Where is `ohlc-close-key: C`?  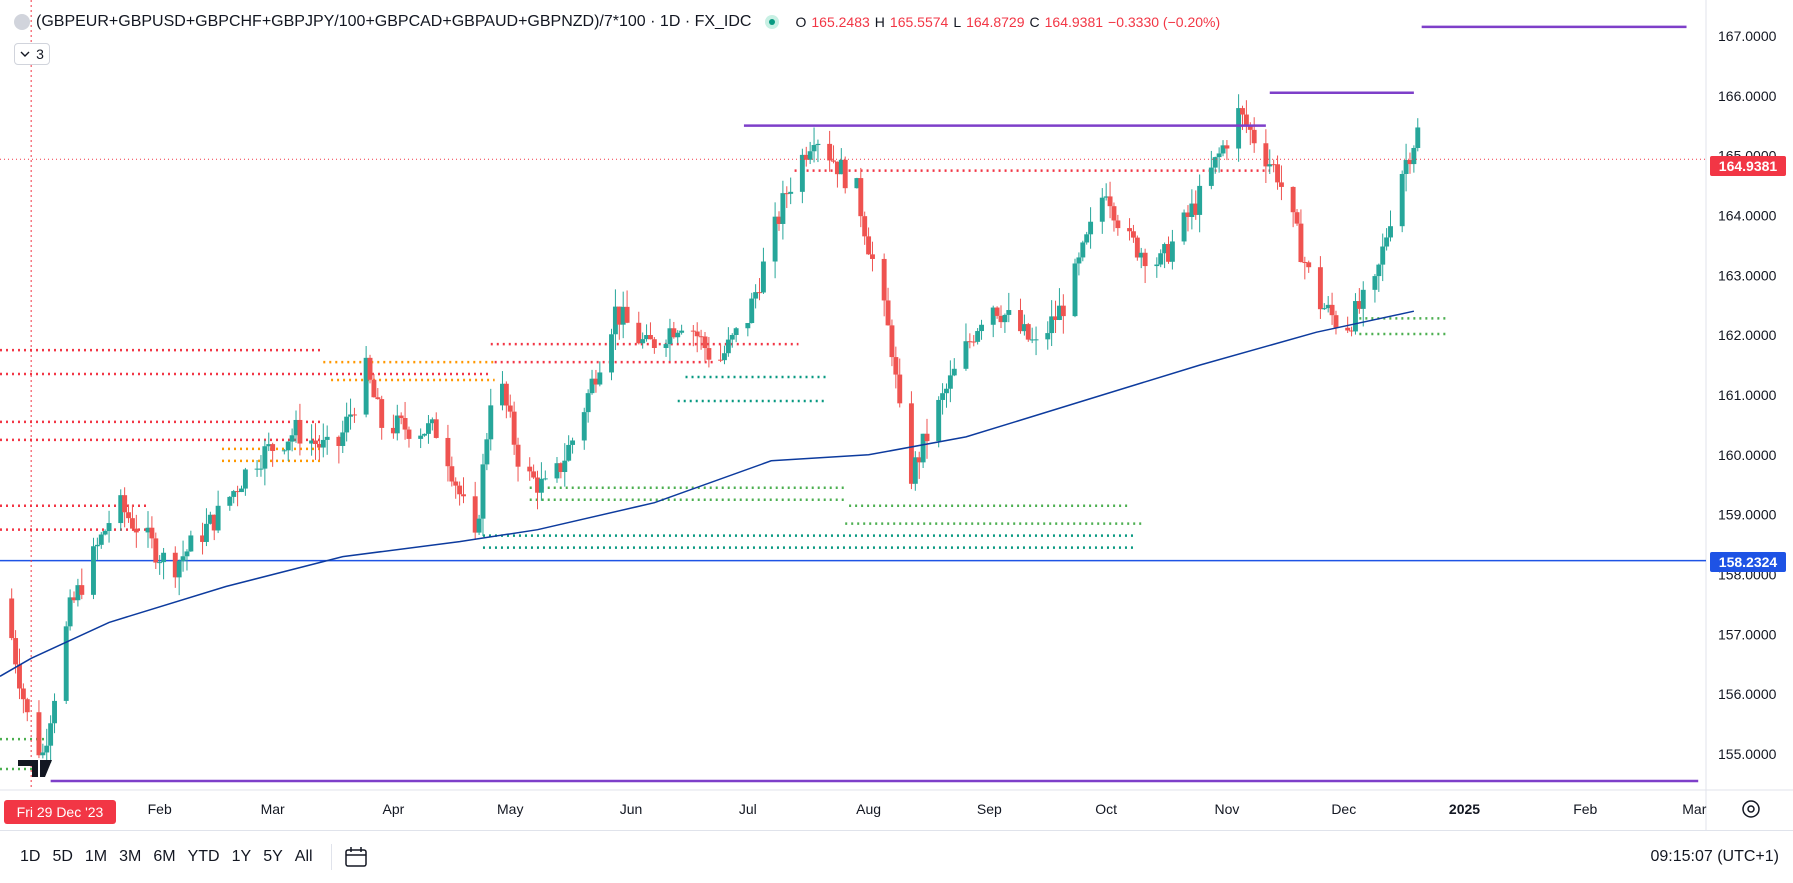
ohlc-close-key: C is located at coordinates (1034, 22).